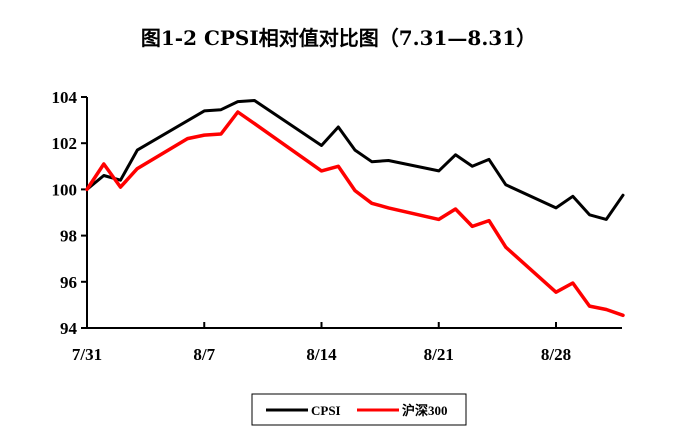 The image size is (677, 439). I want to click on y-tick-label: 104, so click(65, 97).